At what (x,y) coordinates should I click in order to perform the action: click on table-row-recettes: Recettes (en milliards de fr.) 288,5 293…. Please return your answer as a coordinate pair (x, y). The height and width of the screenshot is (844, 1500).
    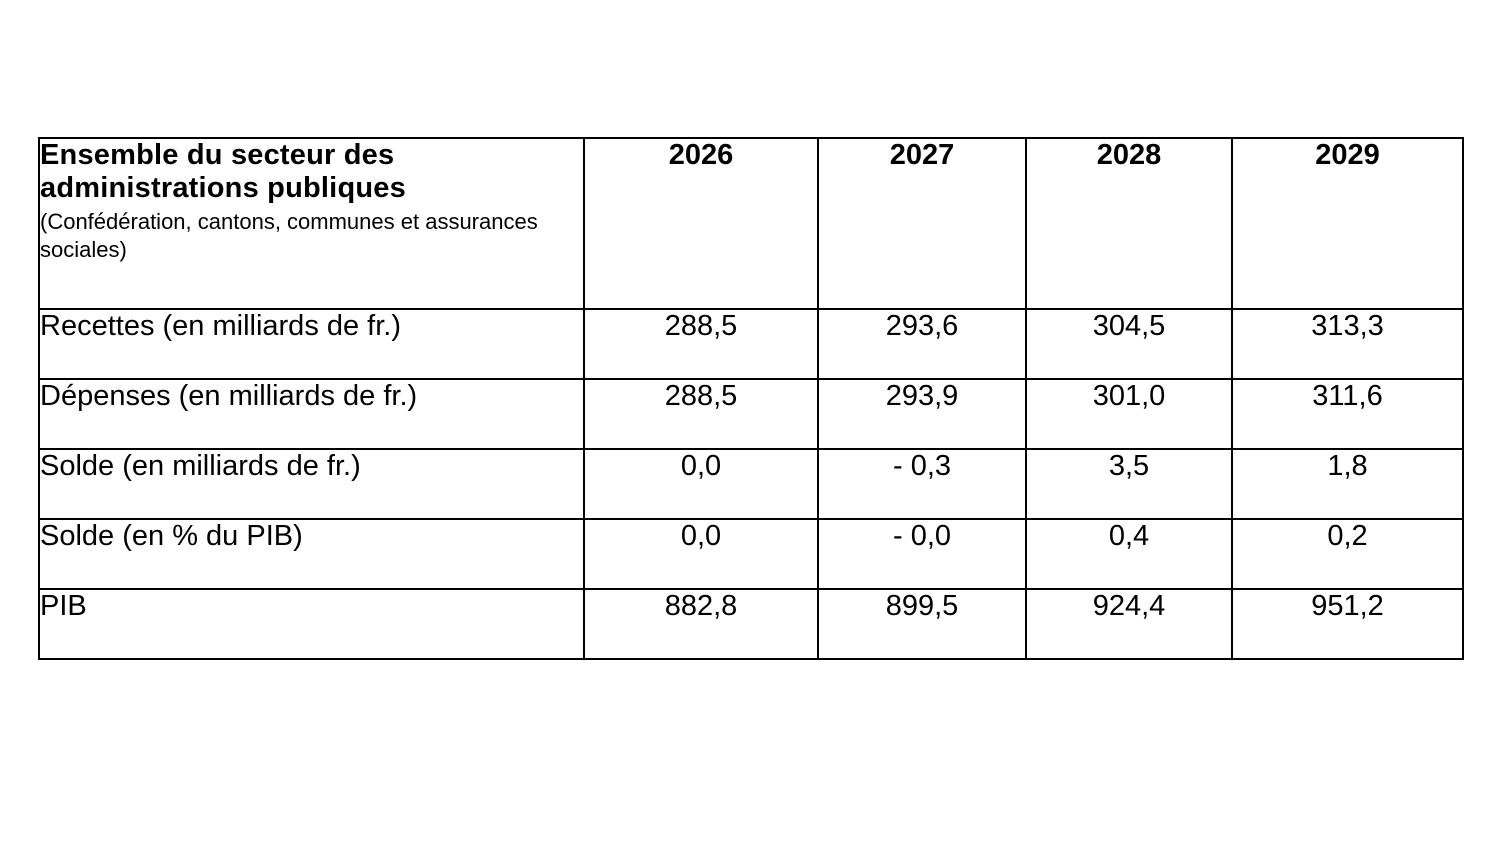
    Looking at the image, I should click on (751, 344).